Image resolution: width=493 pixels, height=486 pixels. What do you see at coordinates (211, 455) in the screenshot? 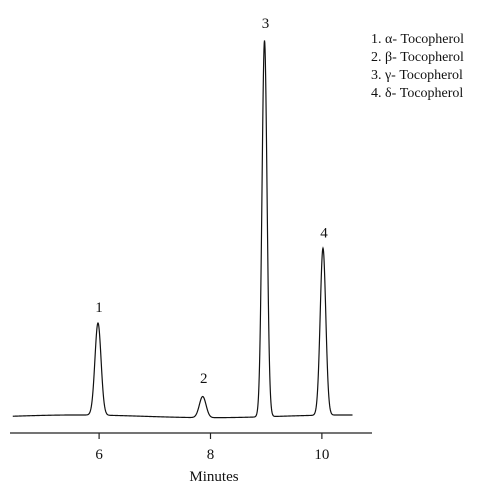
I see `x-tick-label-8: 8` at bounding box center [211, 455].